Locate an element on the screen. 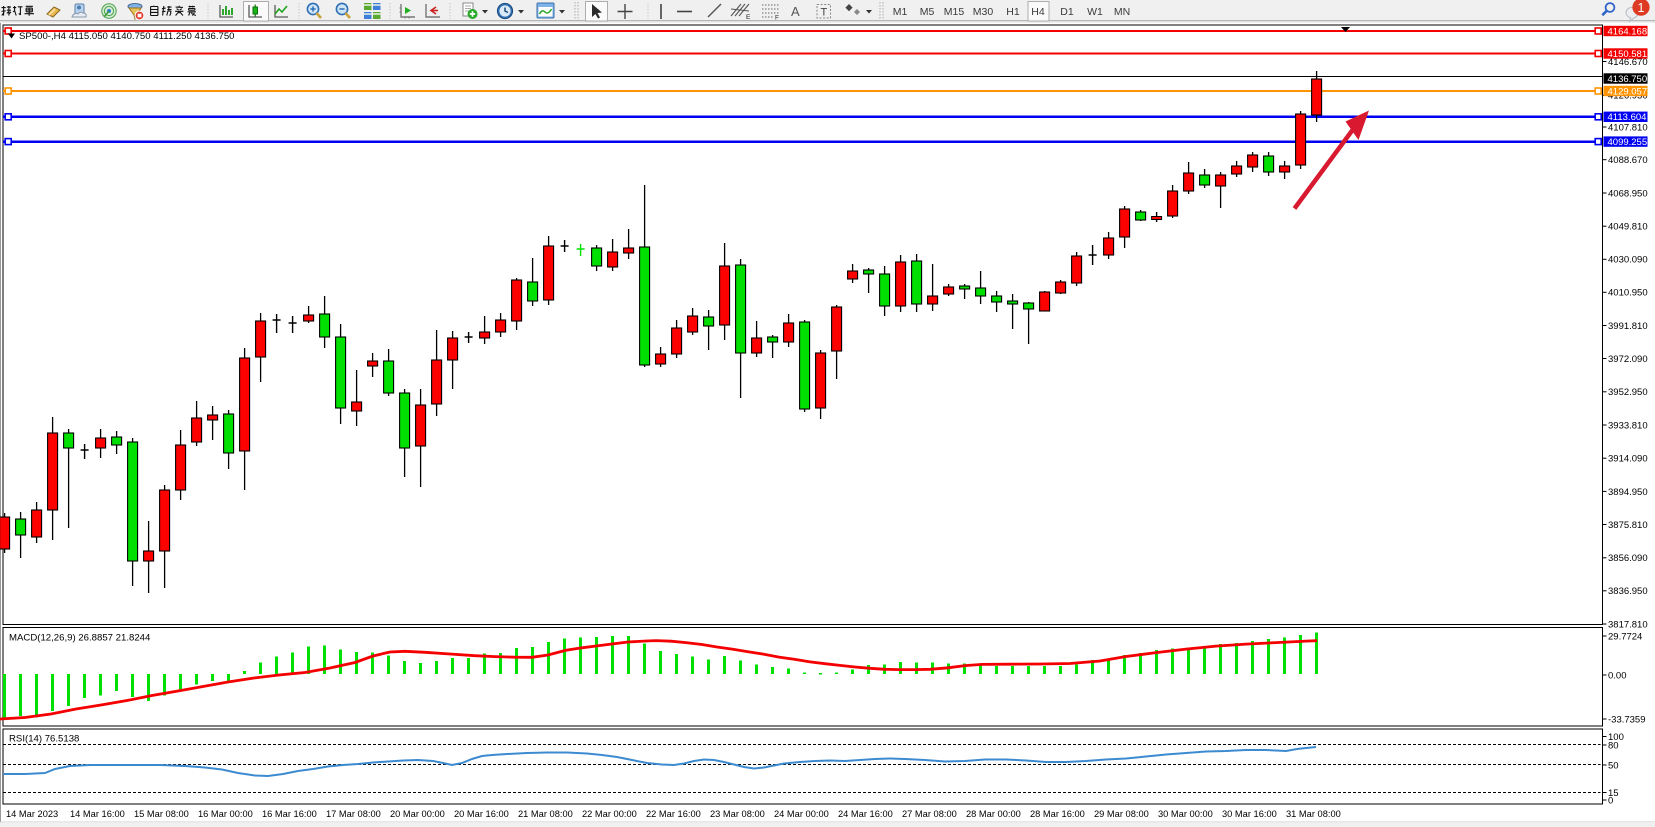  svg-text: MN is located at coordinates (1122, 12).